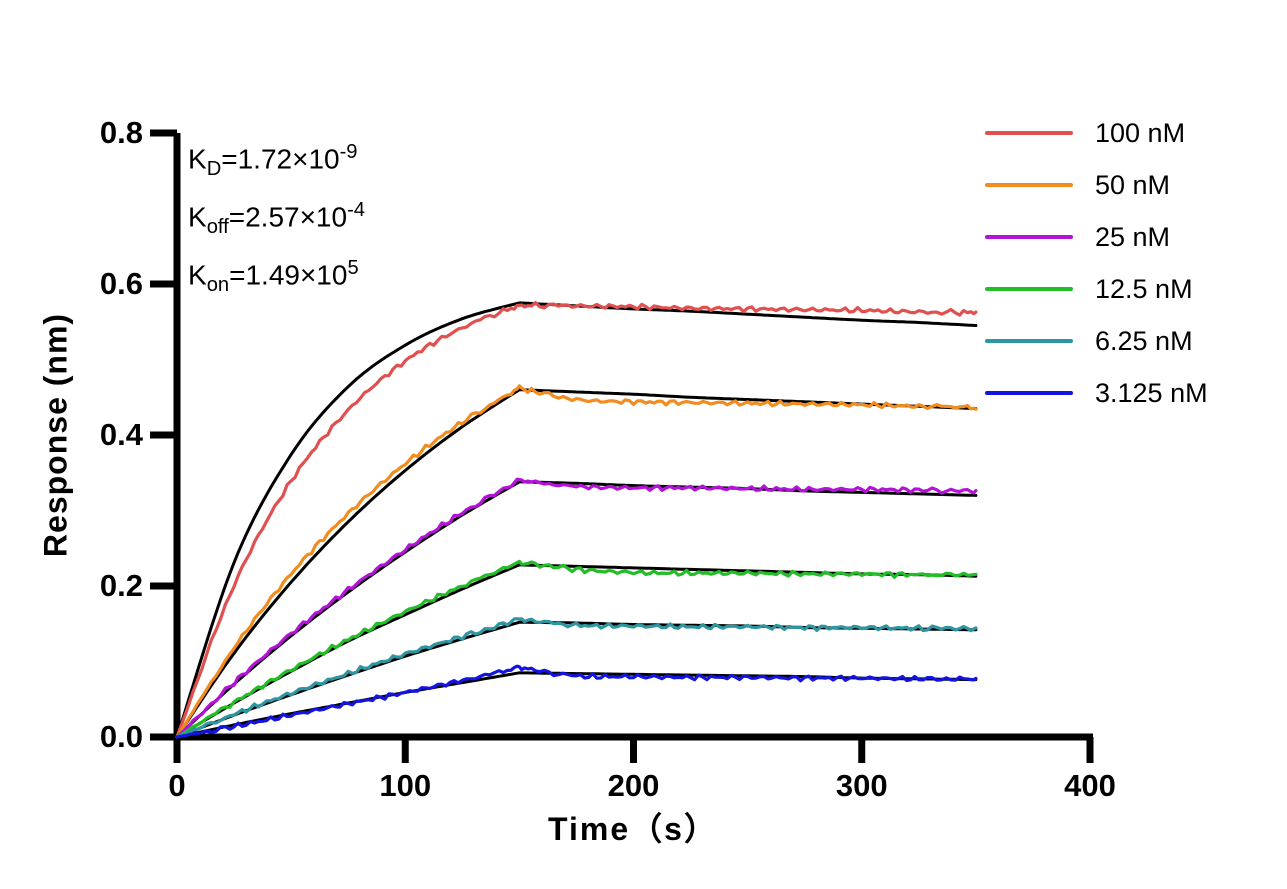 The width and height of the screenshot is (1287, 889). I want to click on legend-item: 12.5 nM, so click(1096, 289).